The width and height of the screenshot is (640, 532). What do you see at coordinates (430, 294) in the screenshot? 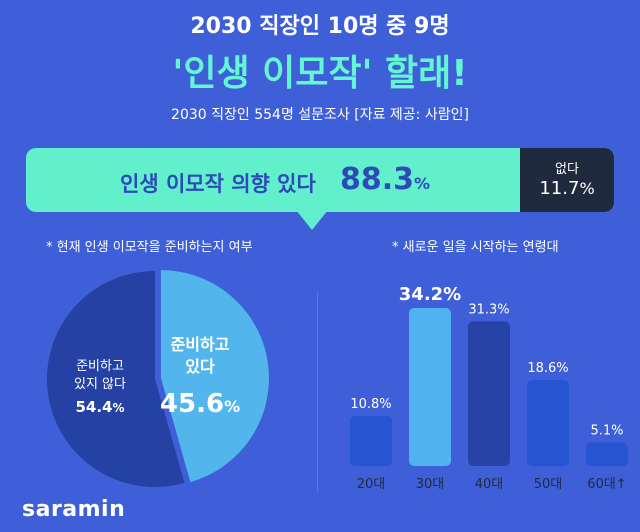
I see `age-bar-value-label: 34.2%` at bounding box center [430, 294].